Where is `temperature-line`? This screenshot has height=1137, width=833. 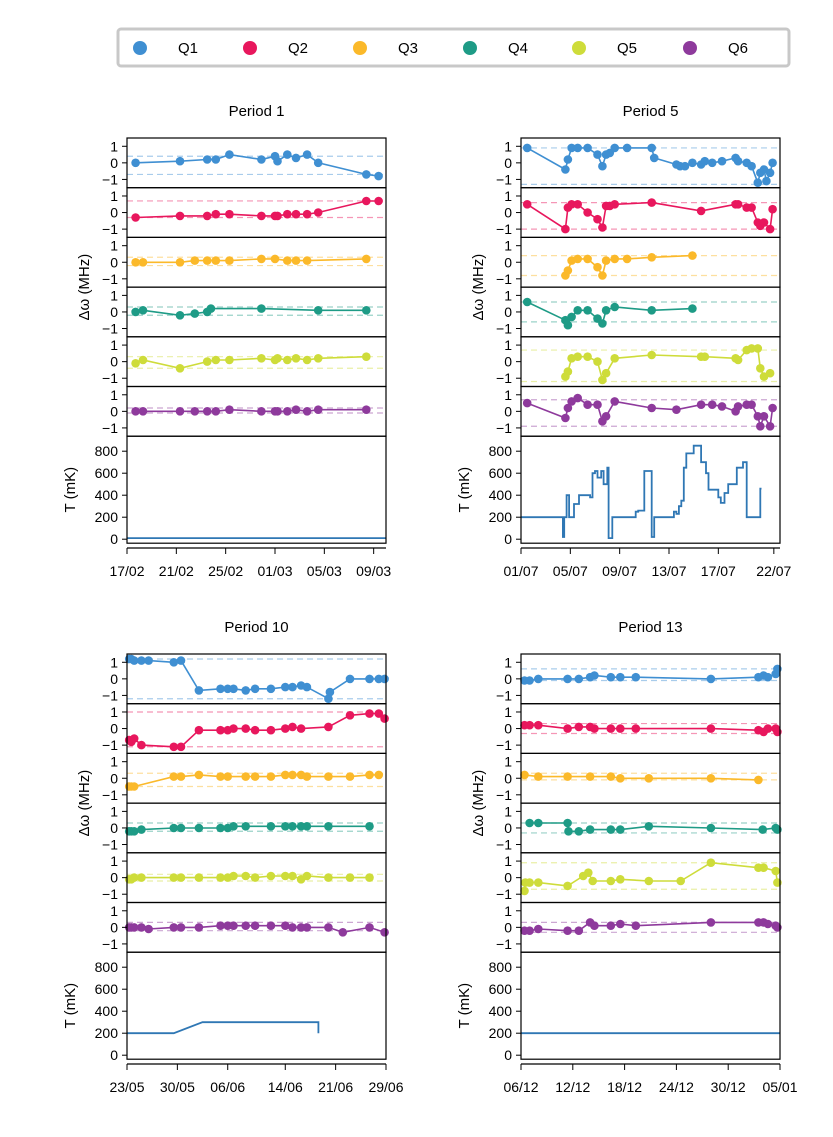 temperature-line is located at coordinates (223, 1028).